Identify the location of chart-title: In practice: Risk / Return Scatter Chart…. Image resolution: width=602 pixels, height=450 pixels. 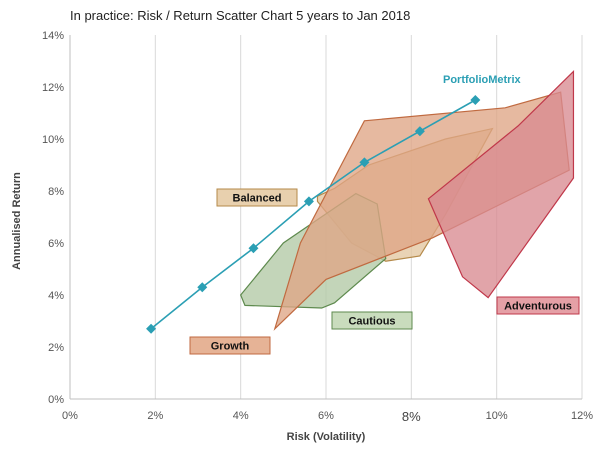
(240, 15).